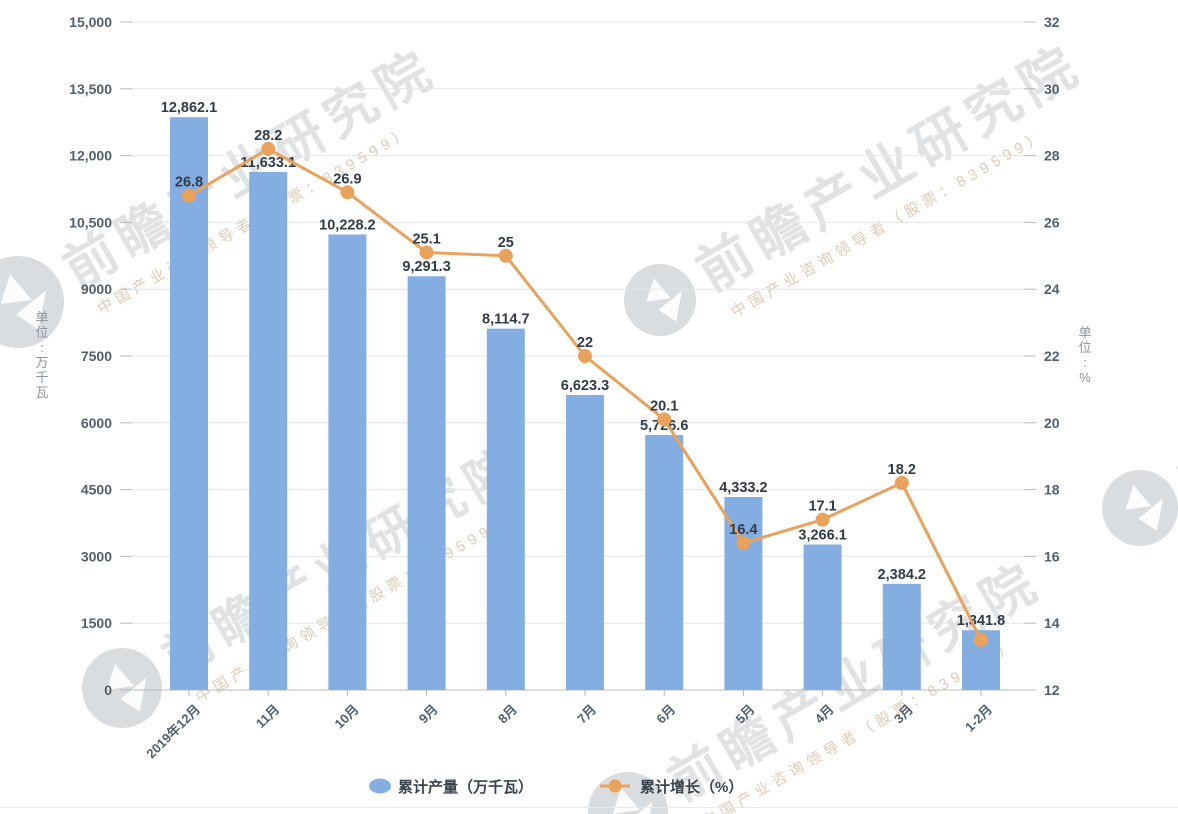  Describe the element at coordinates (506, 320) in the screenshot. I see `bar-value-label: 8,114.7` at that location.